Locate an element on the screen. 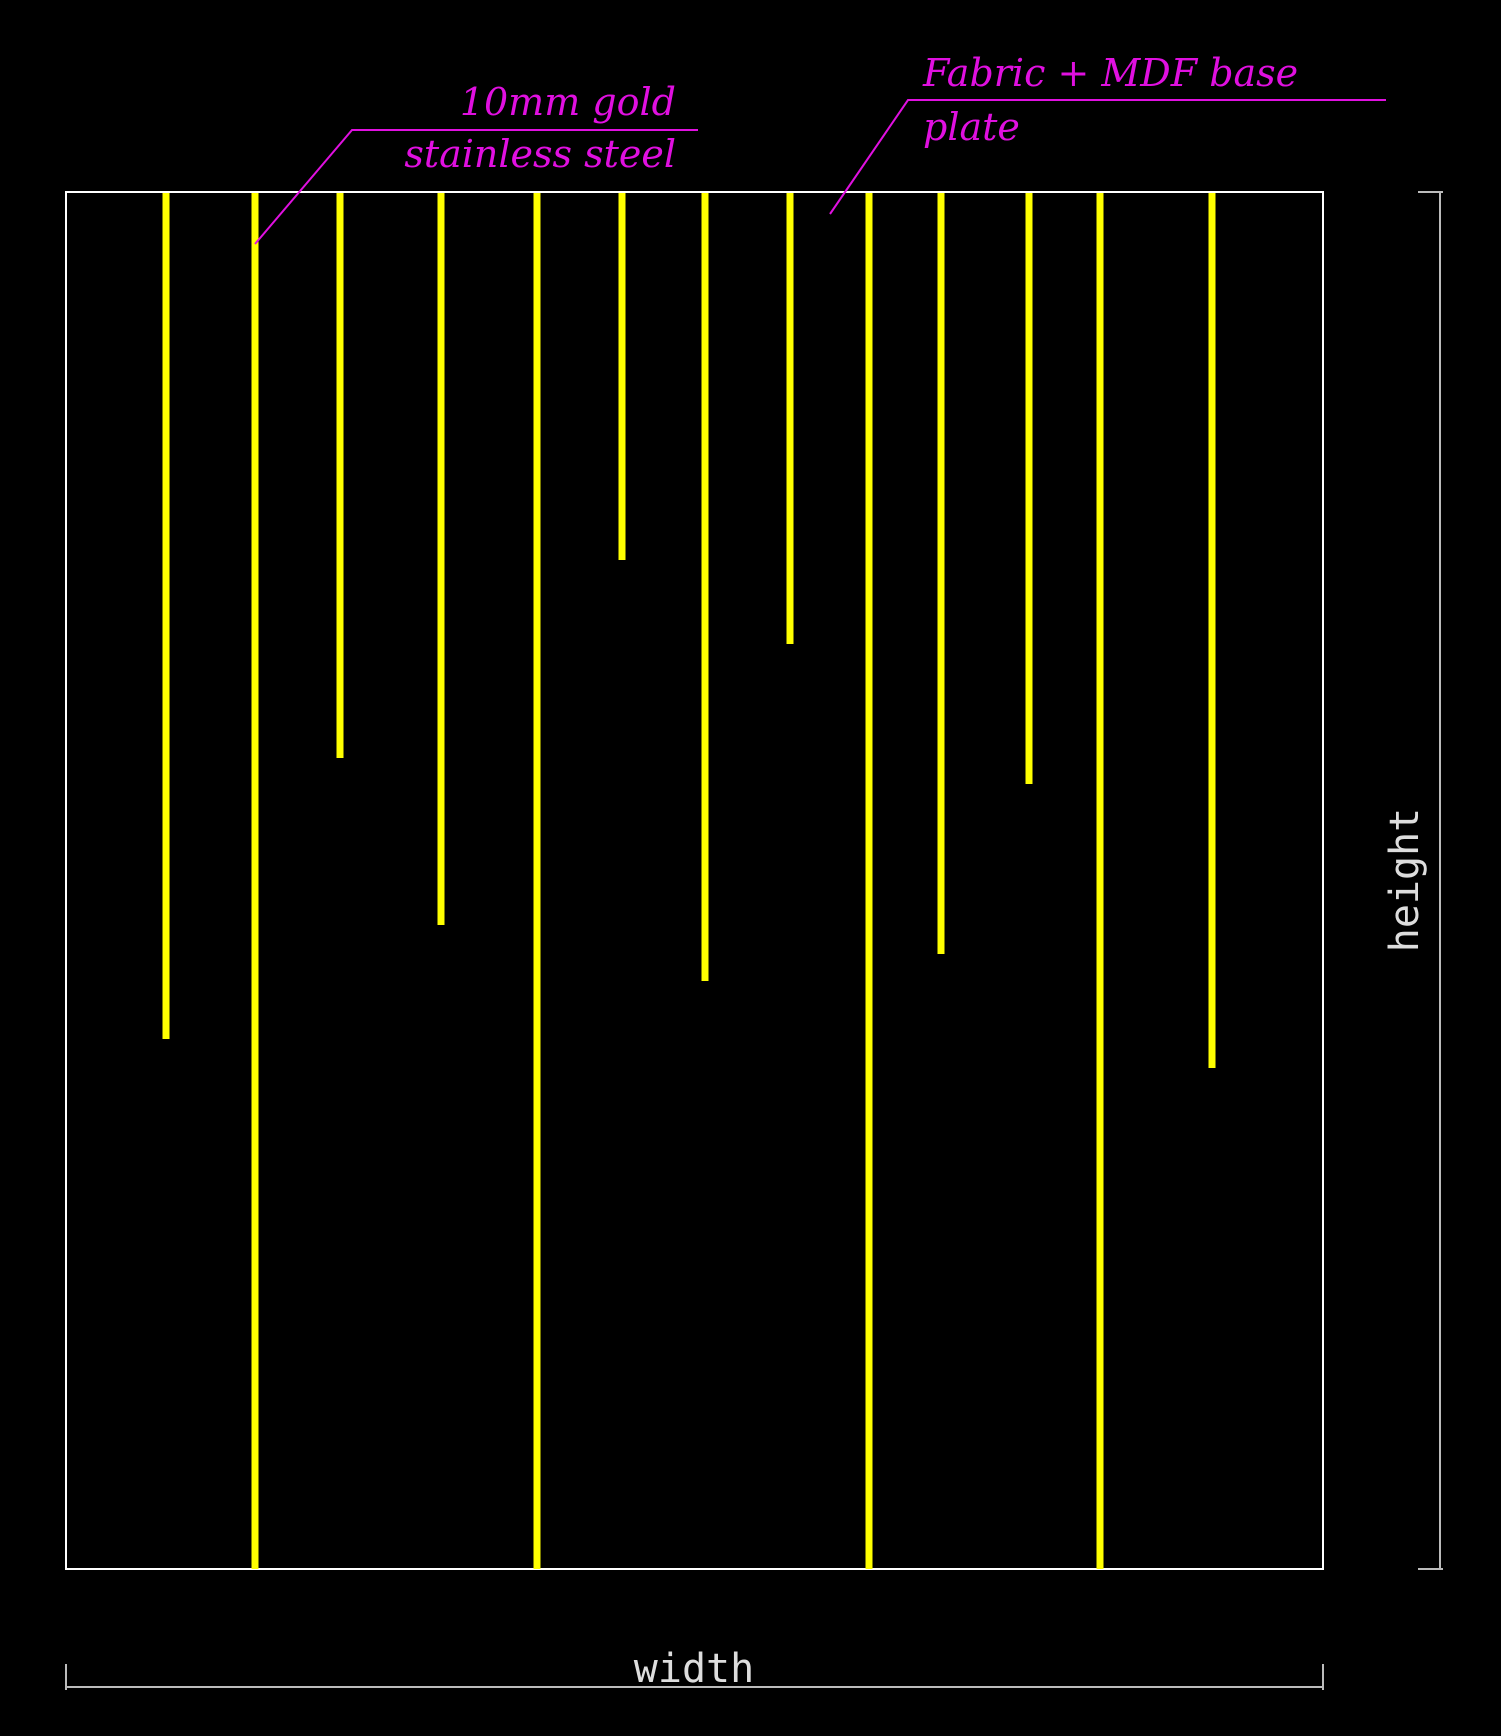  callout-text-line1: 10mm gold is located at coordinates (568, 102).